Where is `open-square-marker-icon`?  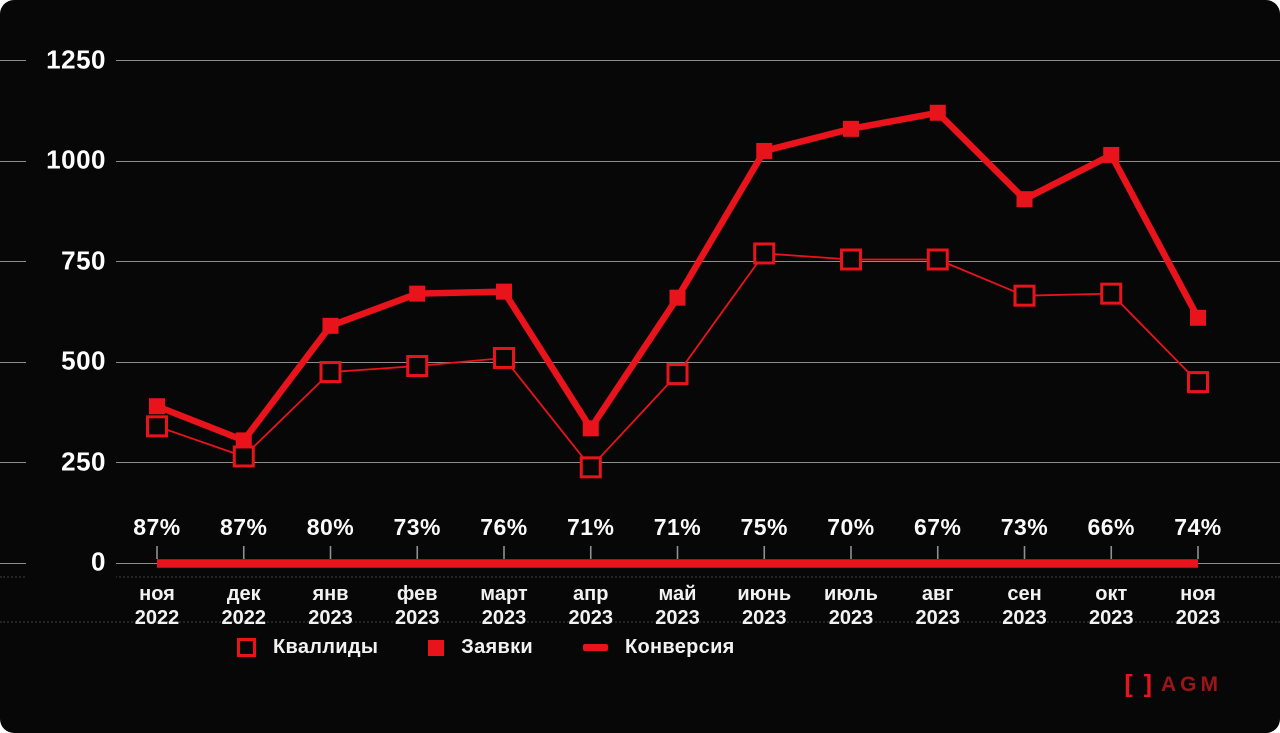 open-square-marker-icon is located at coordinates (246, 647).